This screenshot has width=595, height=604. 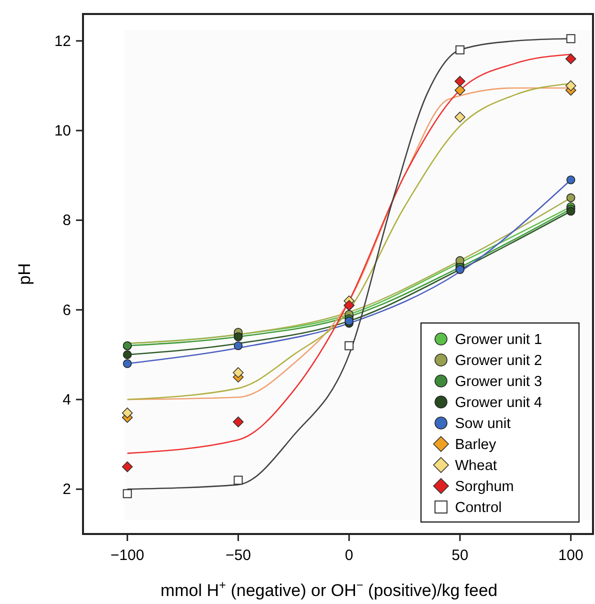 I want to click on legend-label: Grower unit 2, so click(x=498, y=361).